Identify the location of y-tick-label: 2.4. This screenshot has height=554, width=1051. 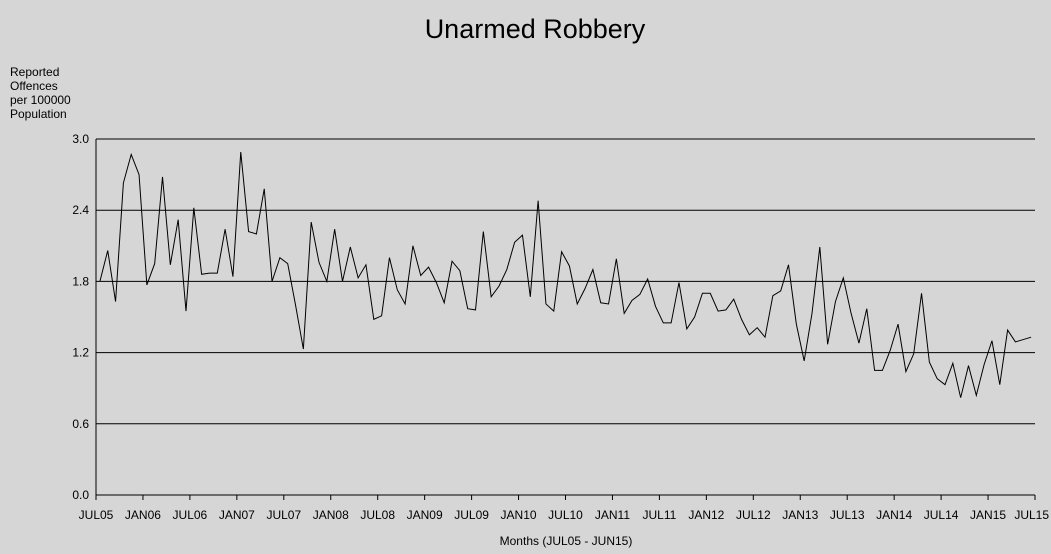
(80, 210).